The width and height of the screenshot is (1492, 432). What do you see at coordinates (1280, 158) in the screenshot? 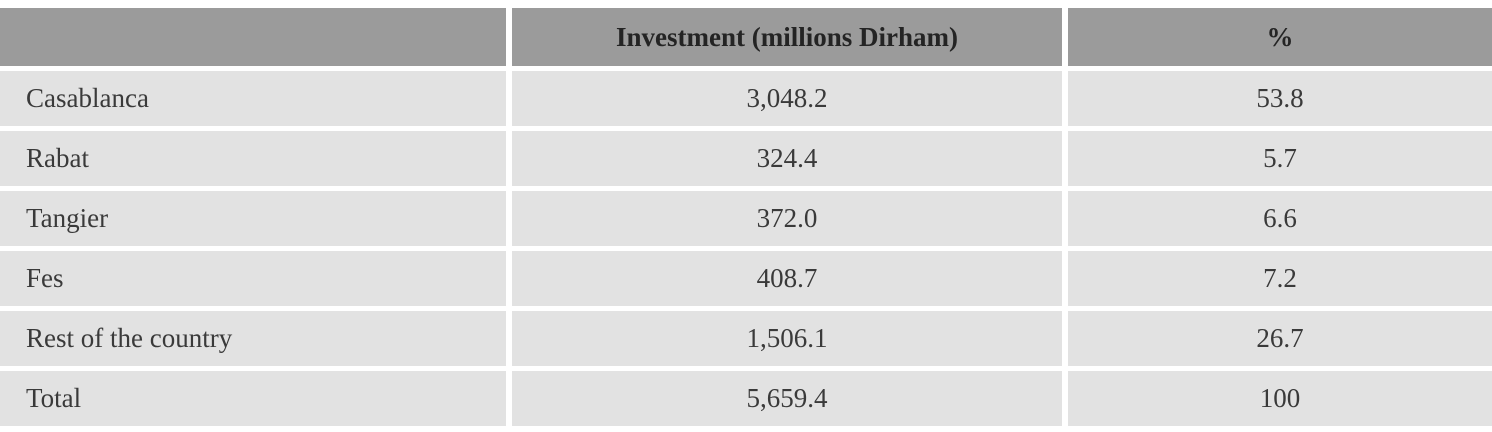
I see `row-percent-value: 5.7` at bounding box center [1280, 158].